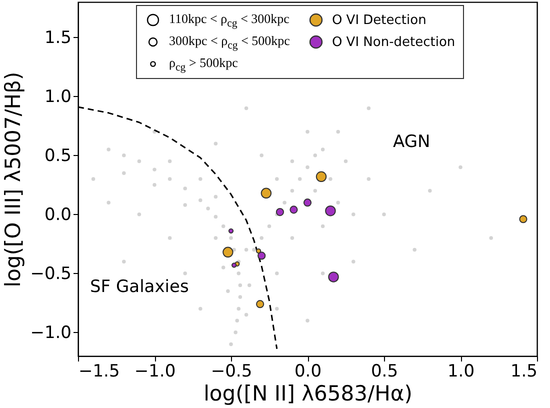  What do you see at coordinates (229, 42) in the screenshot?
I see `legend-label: 300kpc < ρ$_{cg}$ < 500kpc` at bounding box center [229, 42].